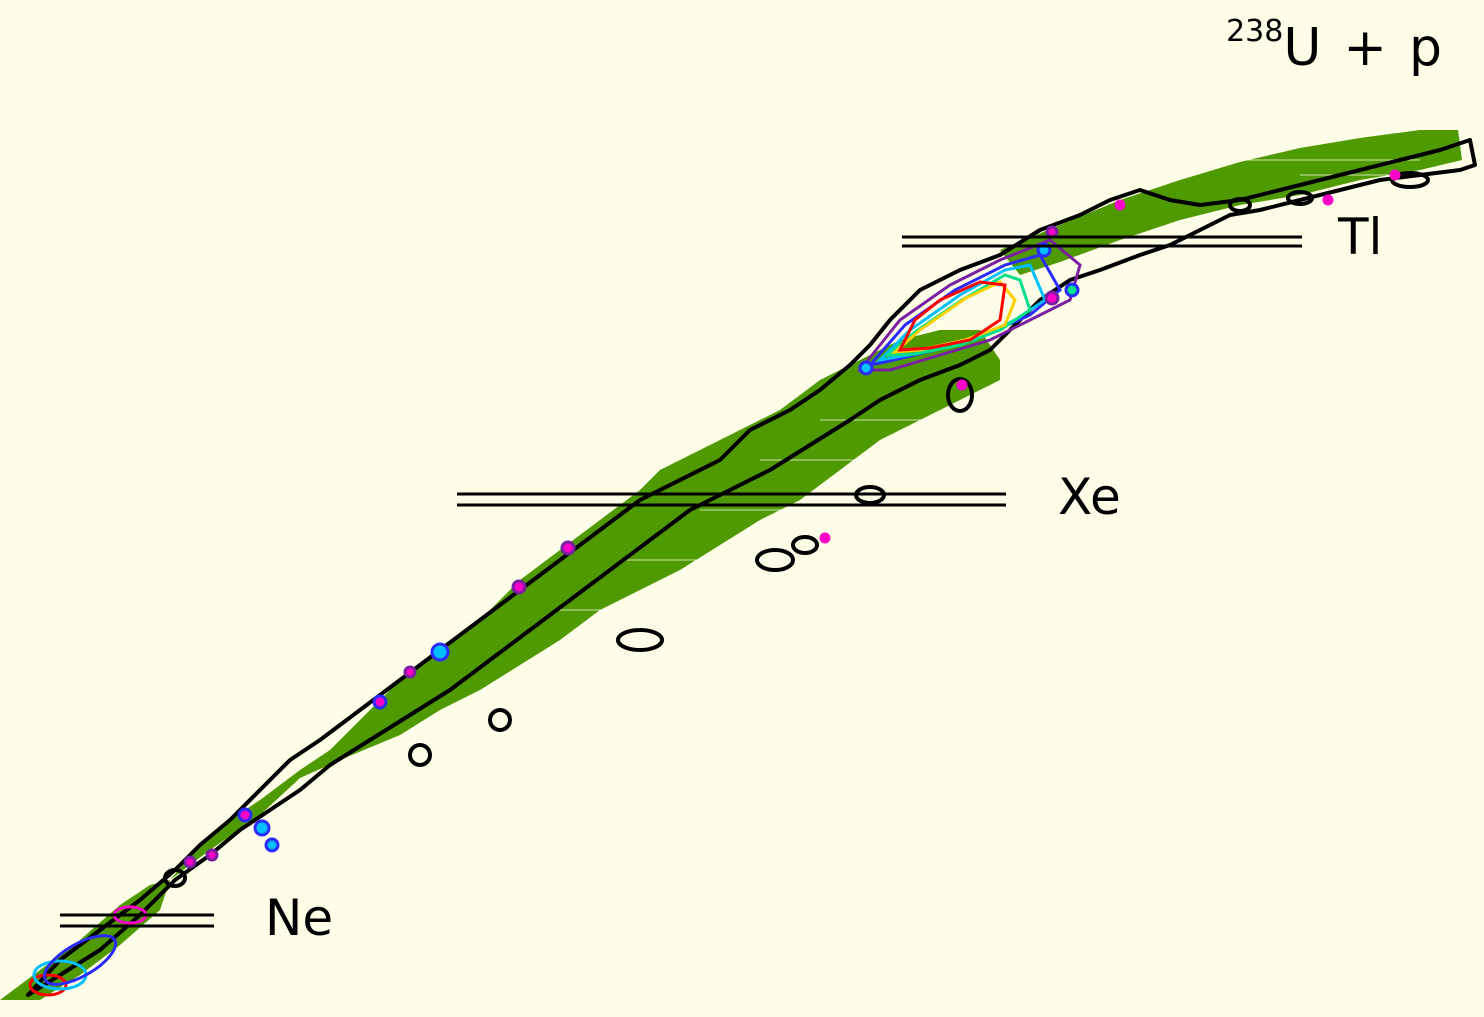 Image resolution: width=1484 pixels, height=1017 pixels. Describe the element at coordinates (1302, 48) in the screenshot. I see `target-nucleus: U` at that location.